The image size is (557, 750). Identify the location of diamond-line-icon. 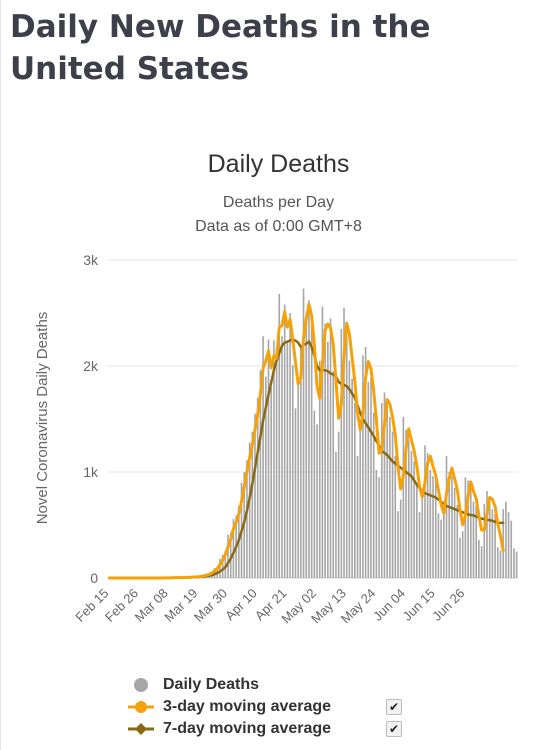
(141, 729).